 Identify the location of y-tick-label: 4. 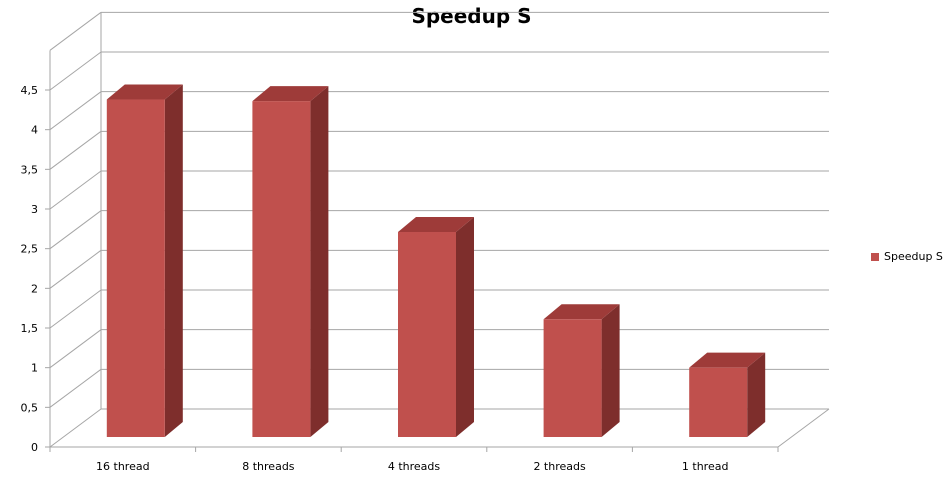
(34, 130).